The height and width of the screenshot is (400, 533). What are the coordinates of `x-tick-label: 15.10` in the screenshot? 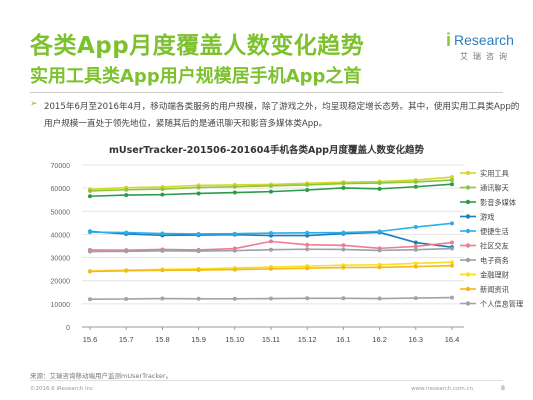 It's located at (234, 339).